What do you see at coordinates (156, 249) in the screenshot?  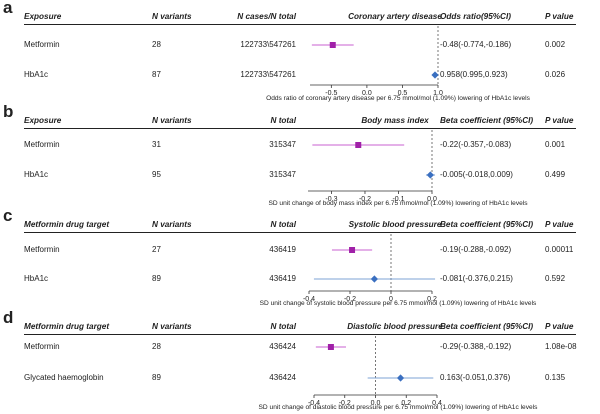 I see `row-n-variants: 27` at bounding box center [156, 249].